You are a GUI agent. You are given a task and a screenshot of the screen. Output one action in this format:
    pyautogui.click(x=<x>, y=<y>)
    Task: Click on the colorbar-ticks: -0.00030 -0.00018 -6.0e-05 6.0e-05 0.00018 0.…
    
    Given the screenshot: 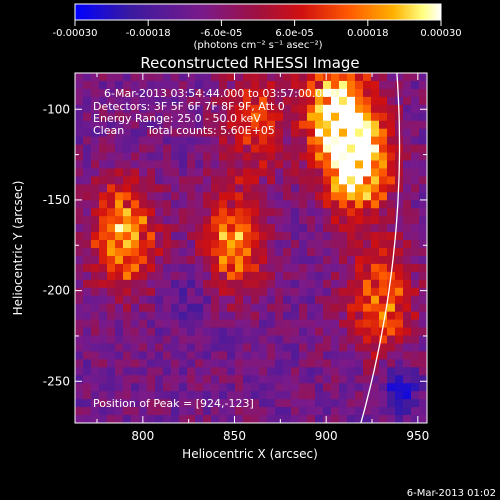 What is the action you would take?
    pyautogui.click(x=257, y=29)
    